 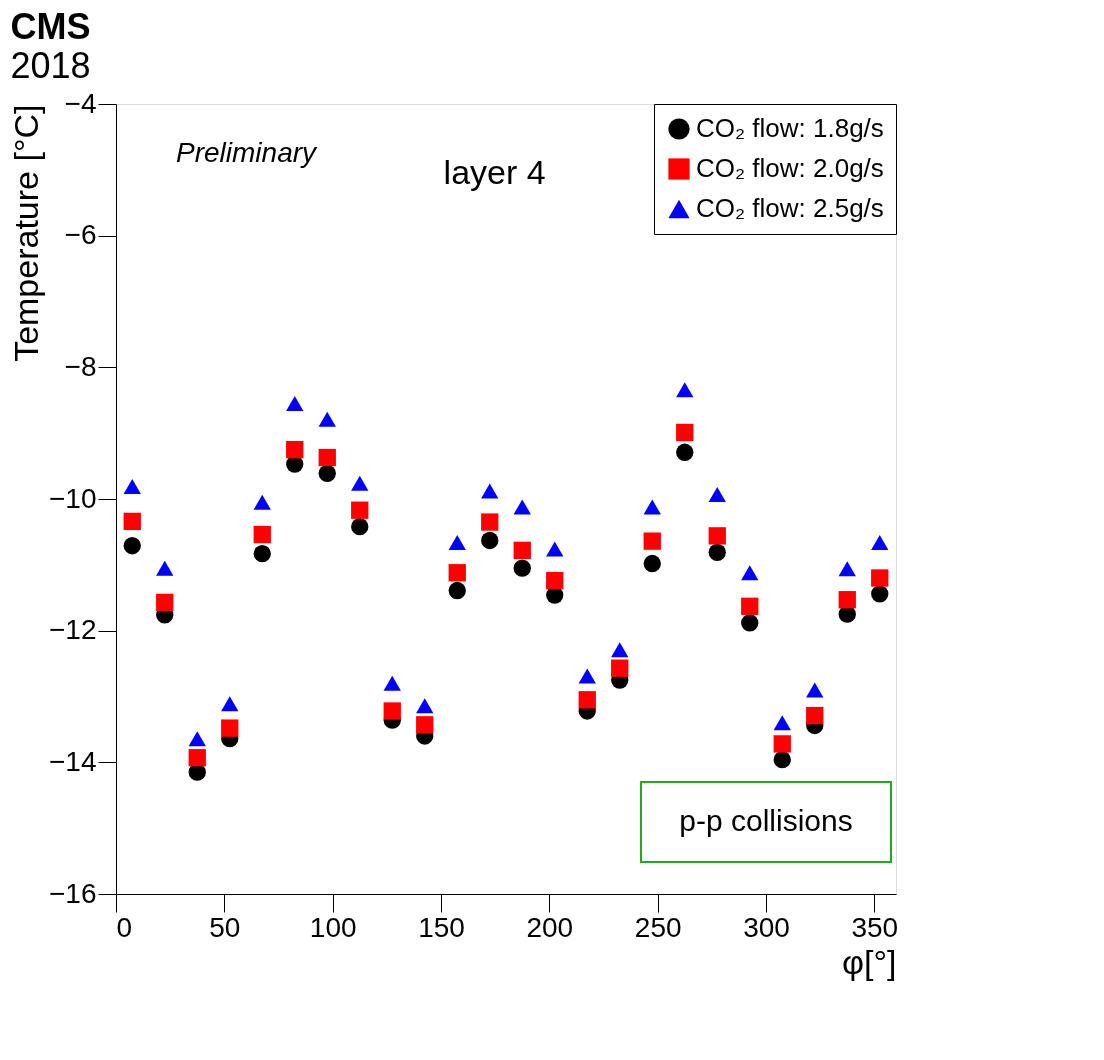 What do you see at coordinates (124, 927) in the screenshot?
I see `x-tick-label: 0` at bounding box center [124, 927].